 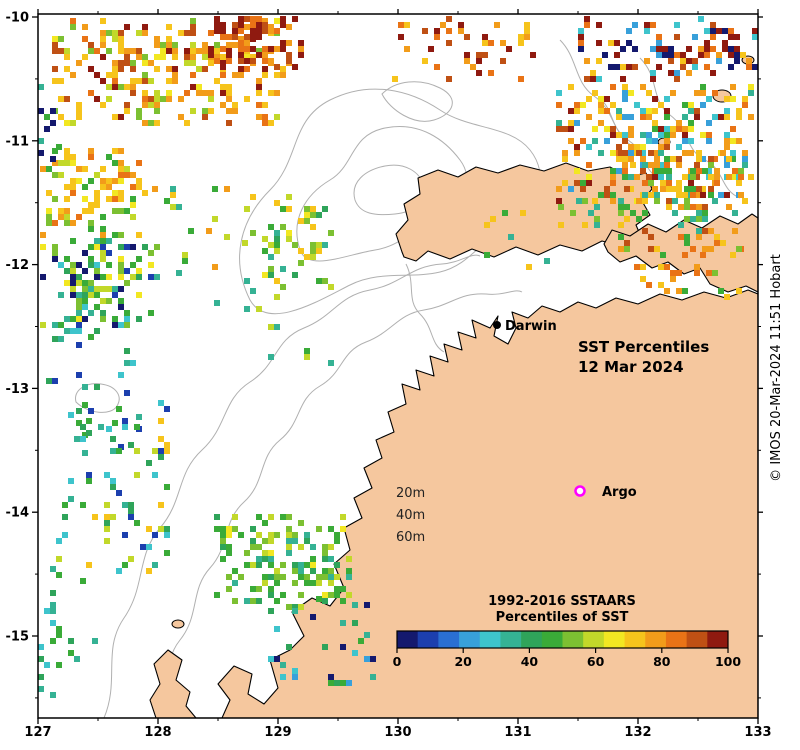 I want to click on depth-label-60m: 60m, so click(x=410, y=537).